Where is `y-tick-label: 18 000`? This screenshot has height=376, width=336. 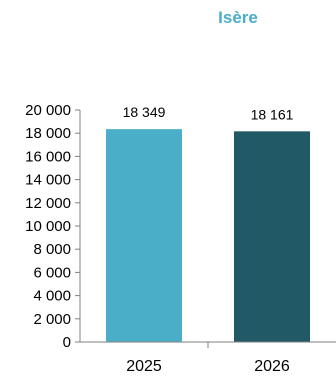
y-tick-label: 18 000 is located at coordinates (48, 133).